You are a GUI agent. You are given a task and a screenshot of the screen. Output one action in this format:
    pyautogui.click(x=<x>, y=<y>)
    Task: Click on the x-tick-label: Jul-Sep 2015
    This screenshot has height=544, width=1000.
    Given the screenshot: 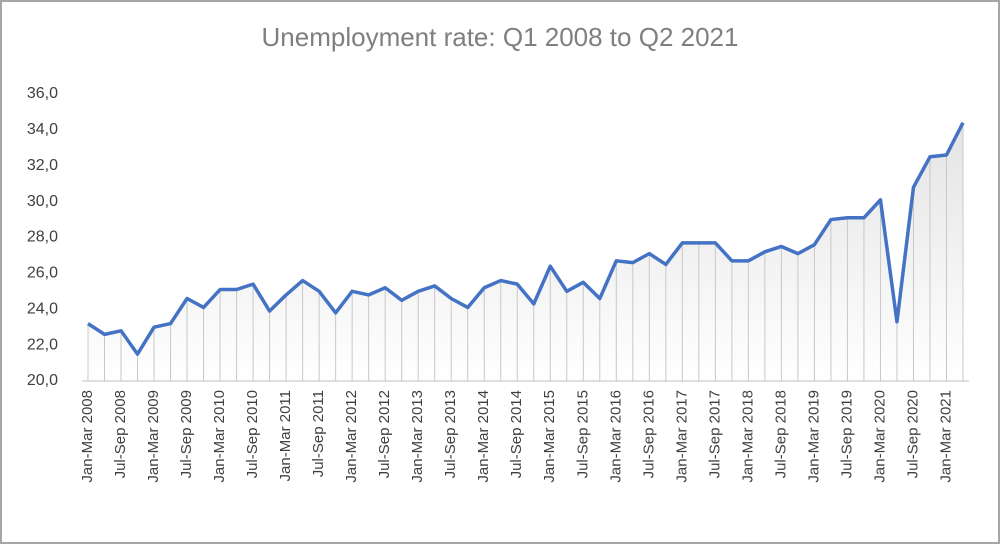 What is the action you would take?
    pyautogui.click(x=582, y=434)
    